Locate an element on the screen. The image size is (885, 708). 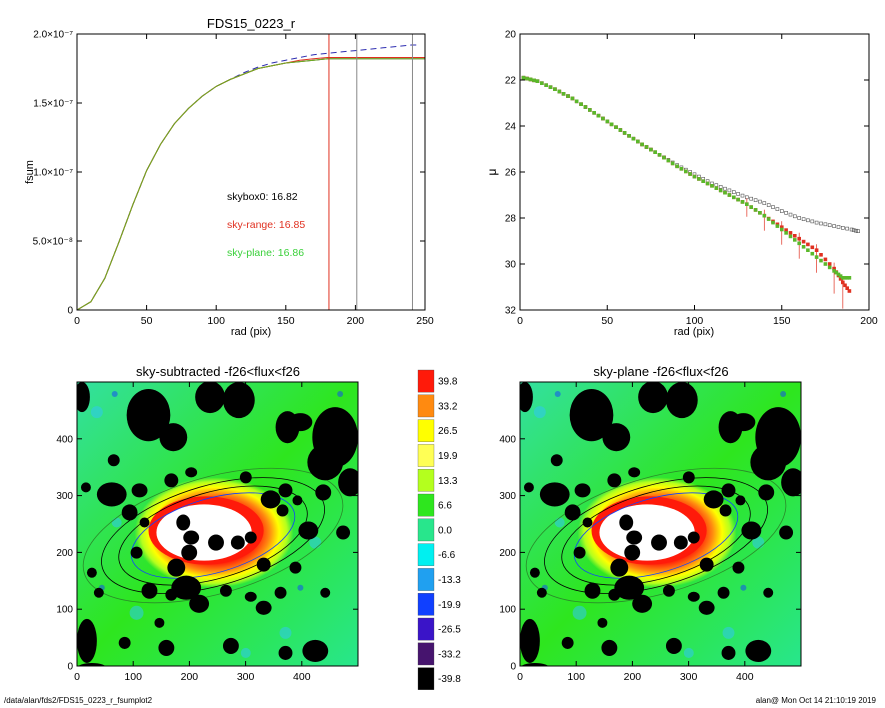
x-tick-label: 100 is located at coordinates (133, 677).